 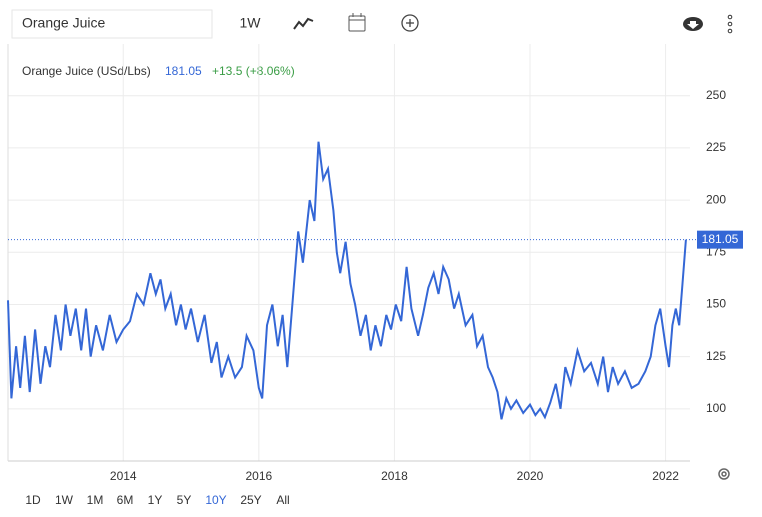 What do you see at coordinates (665, 476) in the screenshot?
I see `x-tick-label: 2022` at bounding box center [665, 476].